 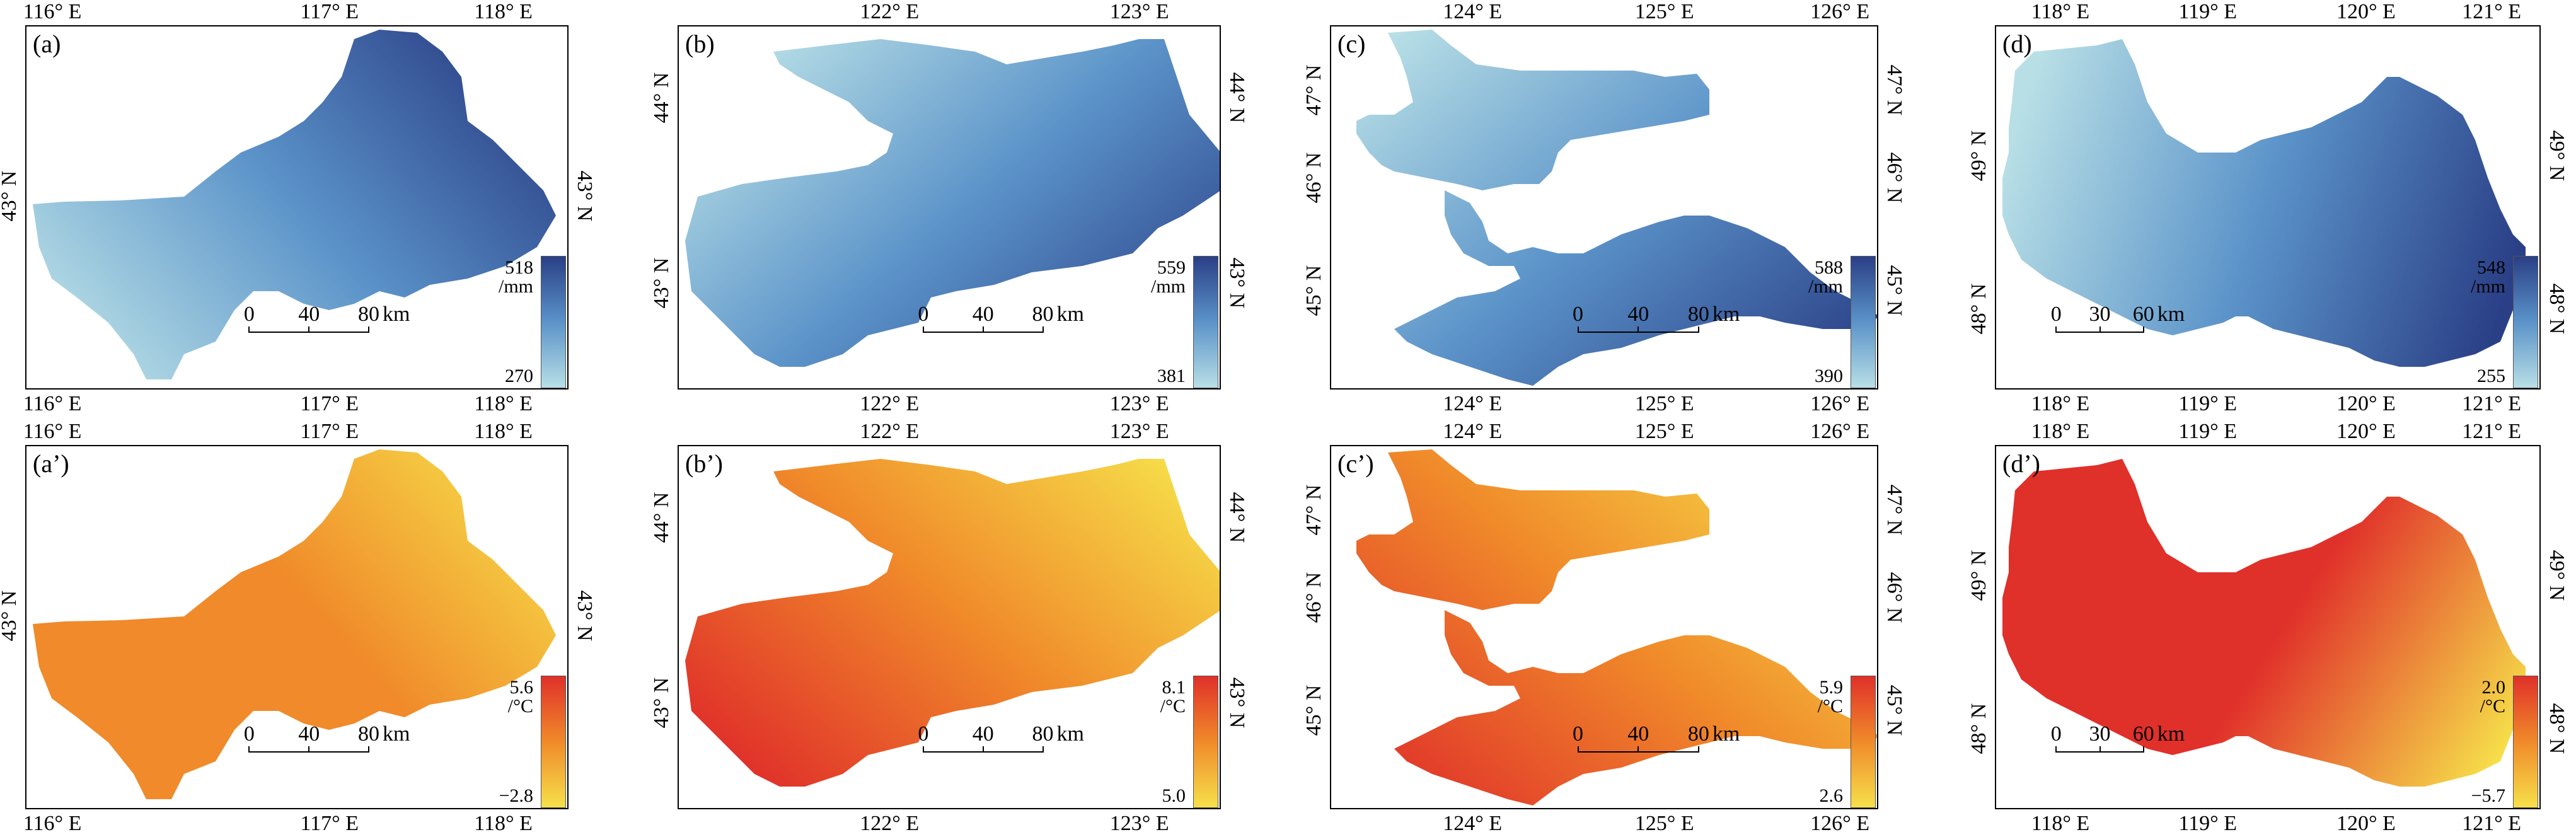 I want to click on map-frame: (d) 548/mm 255 0 30 60 km, so click(x=2268, y=207).